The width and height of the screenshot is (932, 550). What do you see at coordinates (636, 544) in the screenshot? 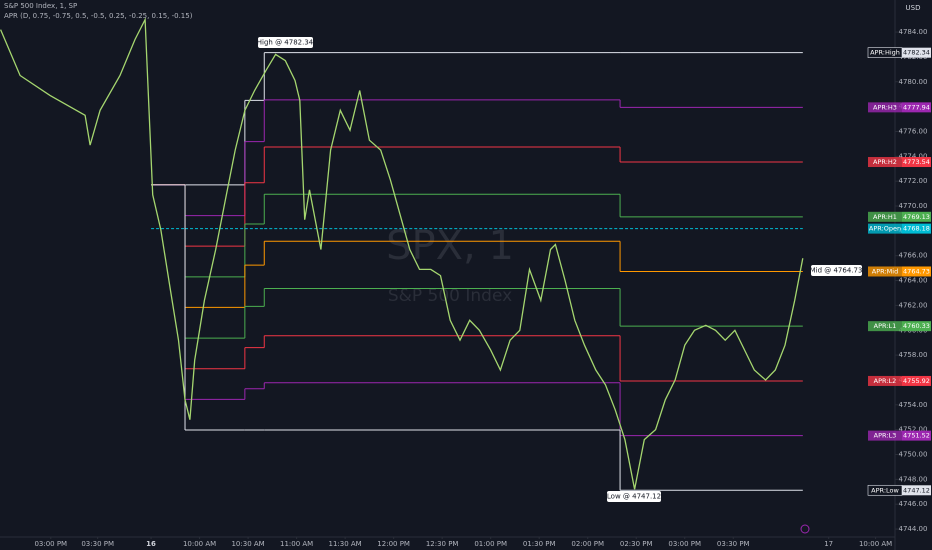
I see `x-tick-label: 02:30 PM` at bounding box center [636, 544].